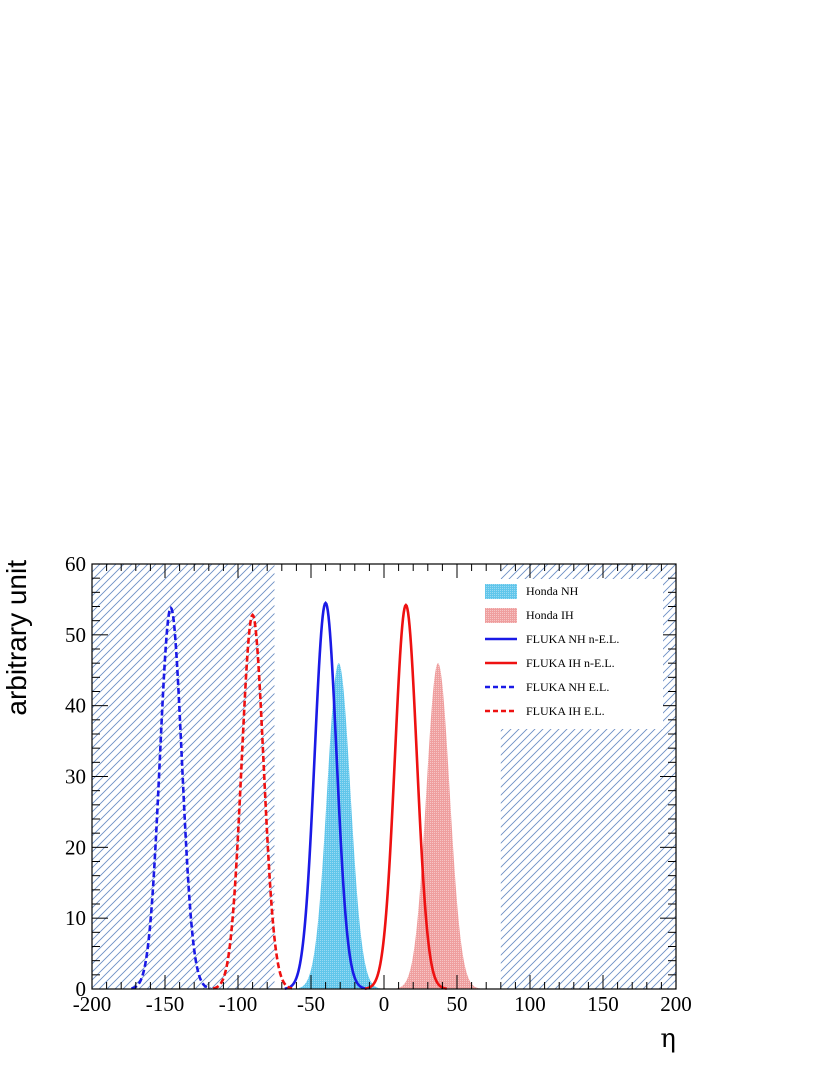 The height and width of the screenshot is (1075, 830). I want to click on series-honda-nh, so click(337, 826).